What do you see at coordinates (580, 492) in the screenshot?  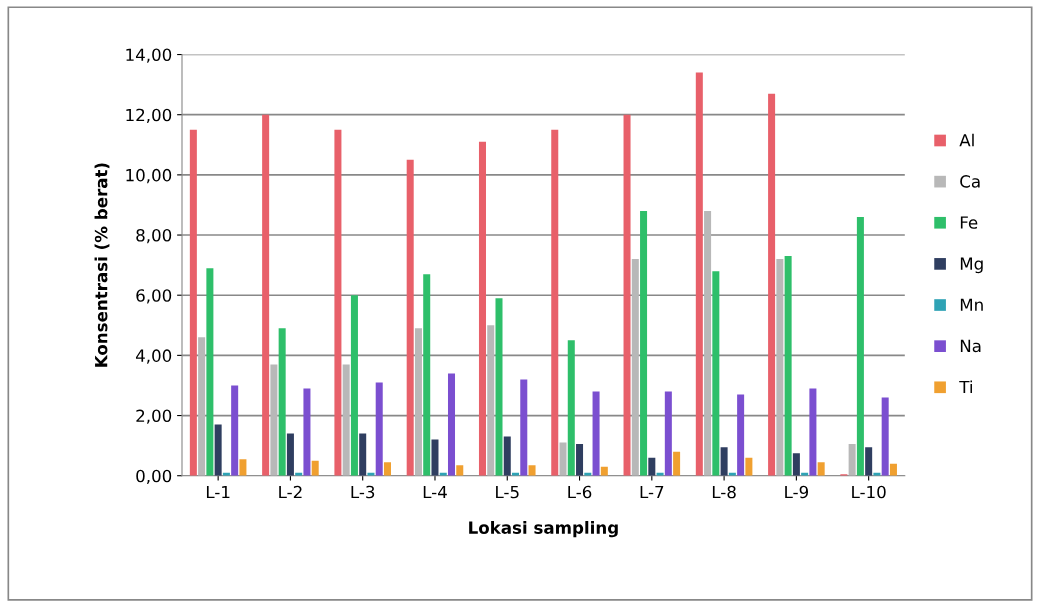 I see `x-tick-label: L-6` at bounding box center [580, 492].